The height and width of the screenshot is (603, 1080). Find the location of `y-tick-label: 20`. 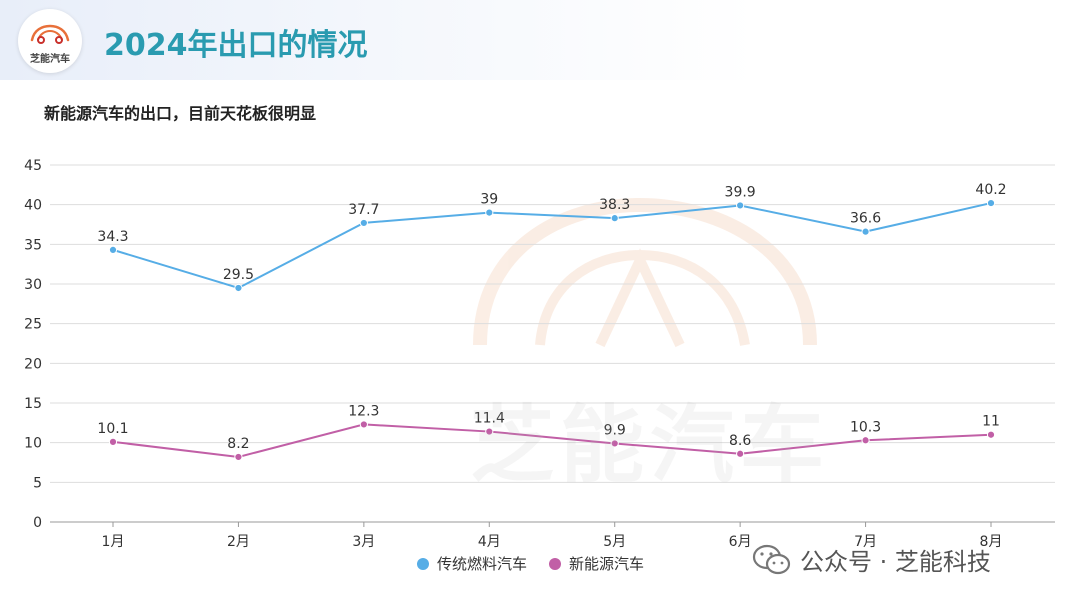

y-tick-label: 20 is located at coordinates (33, 364).